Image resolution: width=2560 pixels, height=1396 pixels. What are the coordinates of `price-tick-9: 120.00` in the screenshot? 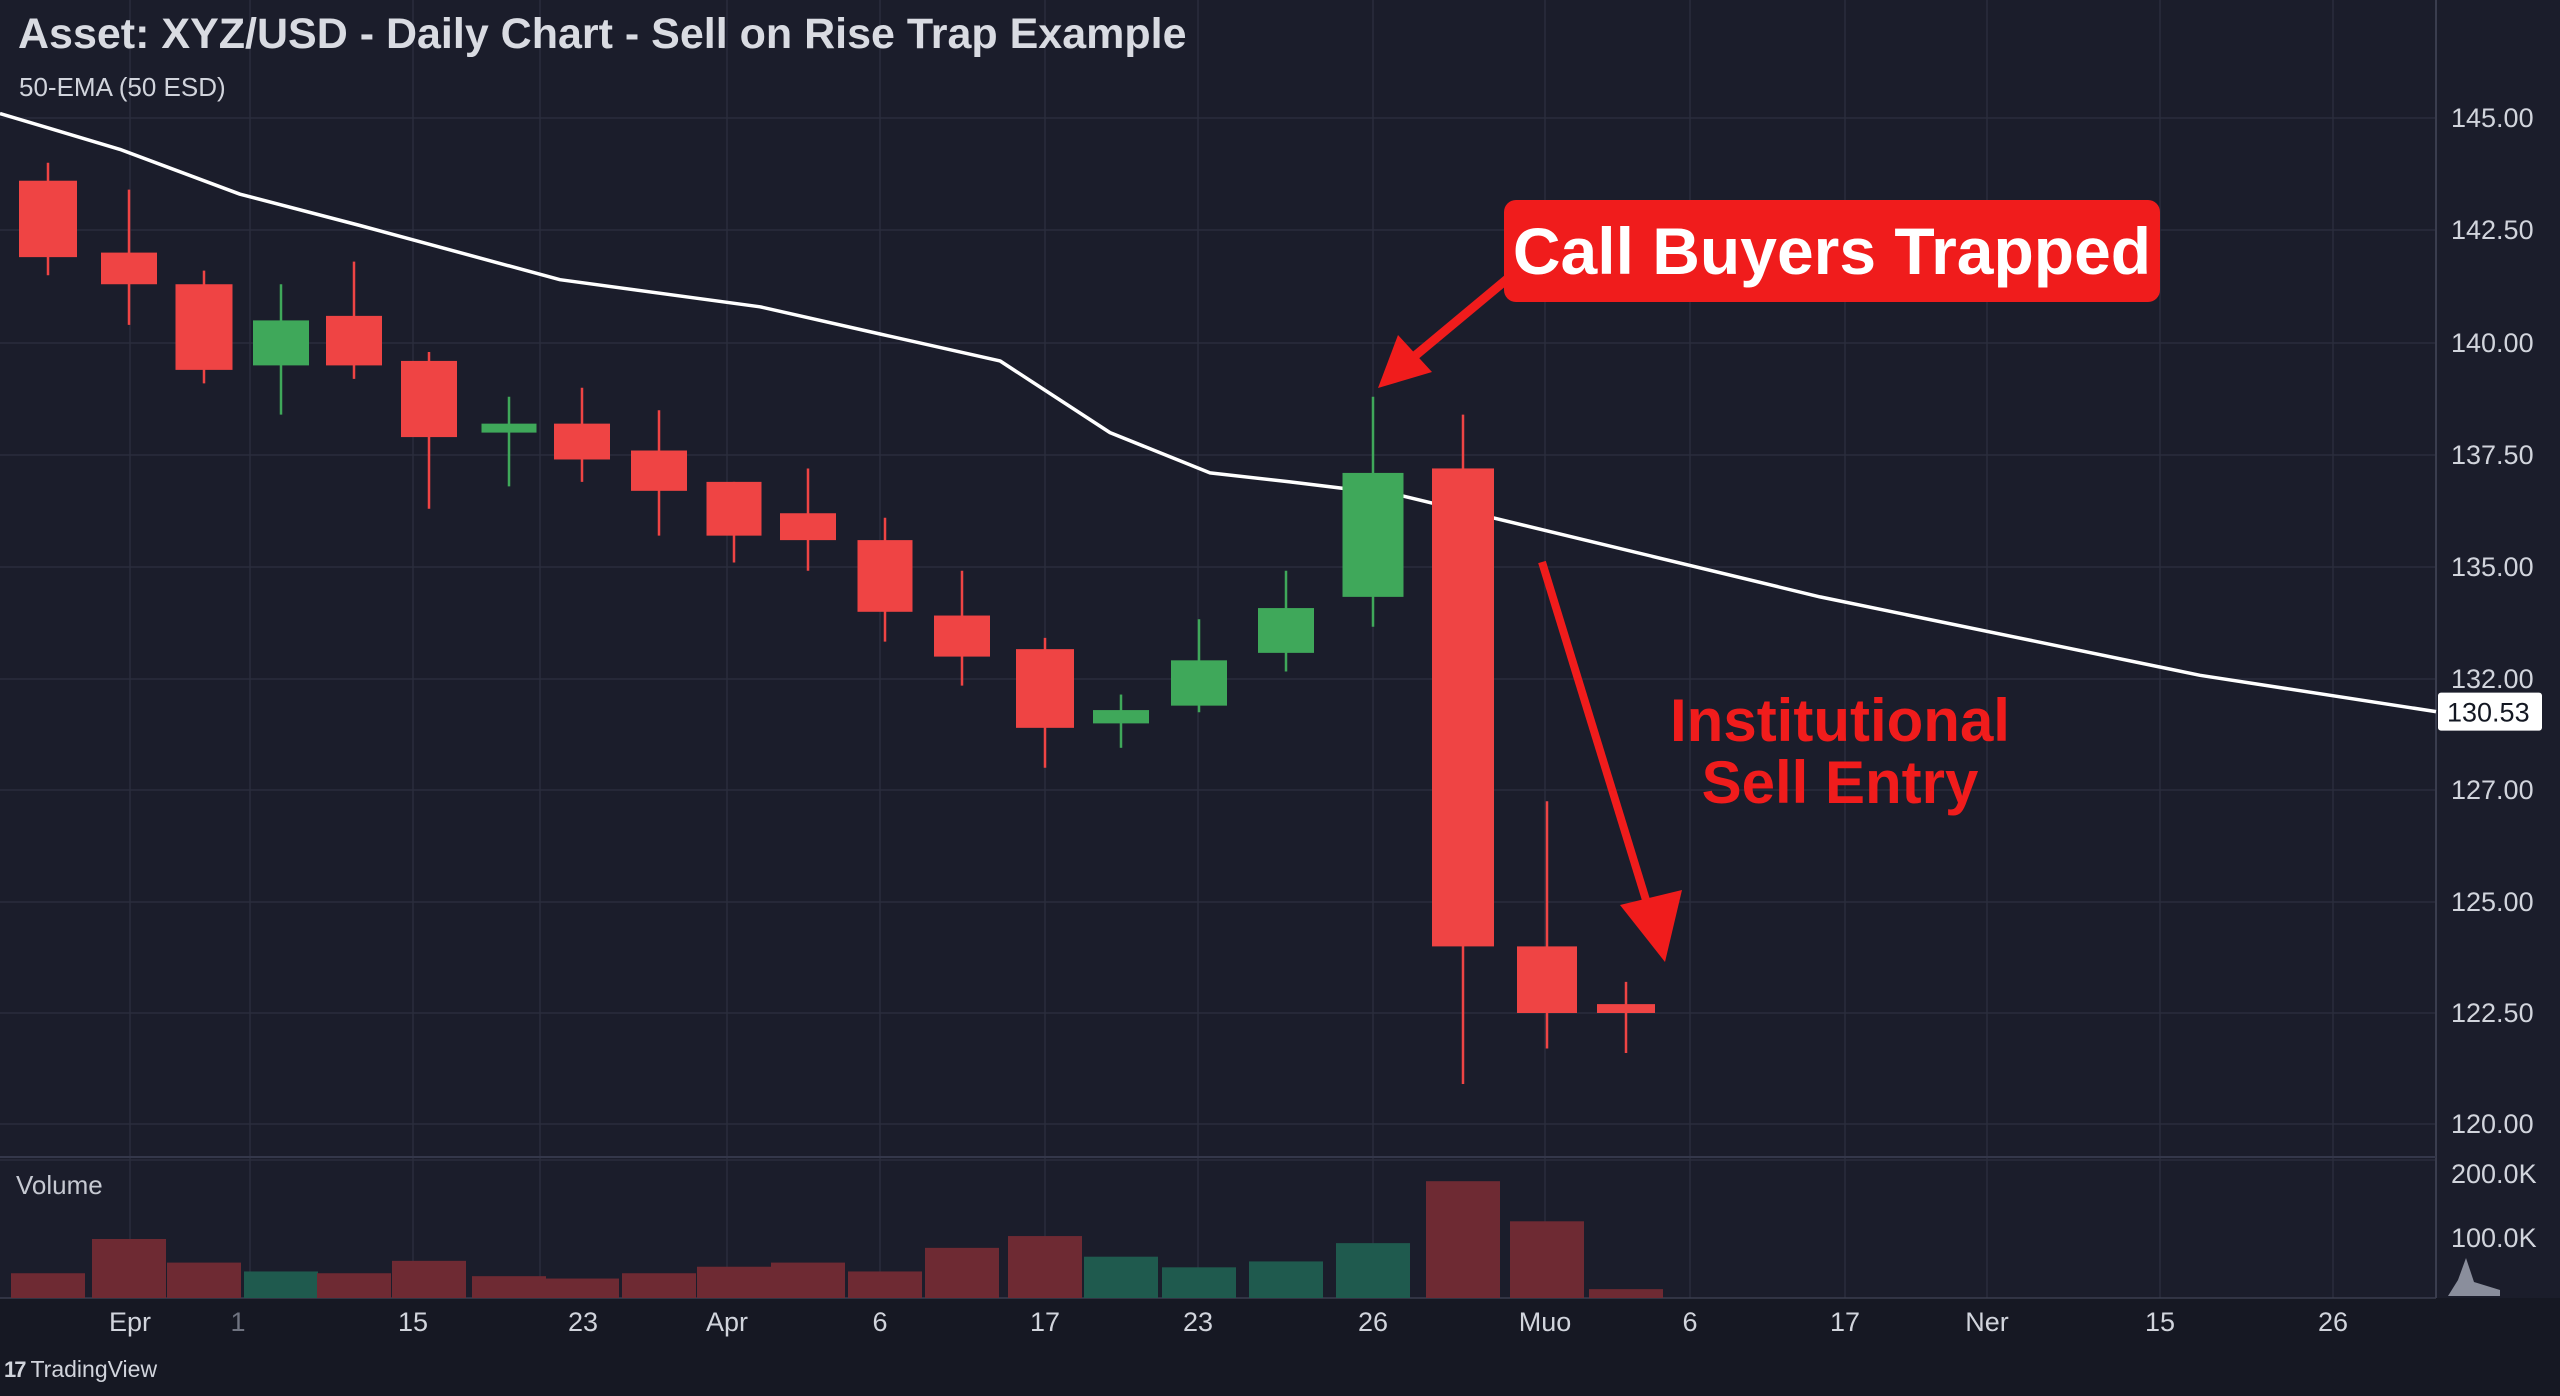 It's located at (2492, 1124).